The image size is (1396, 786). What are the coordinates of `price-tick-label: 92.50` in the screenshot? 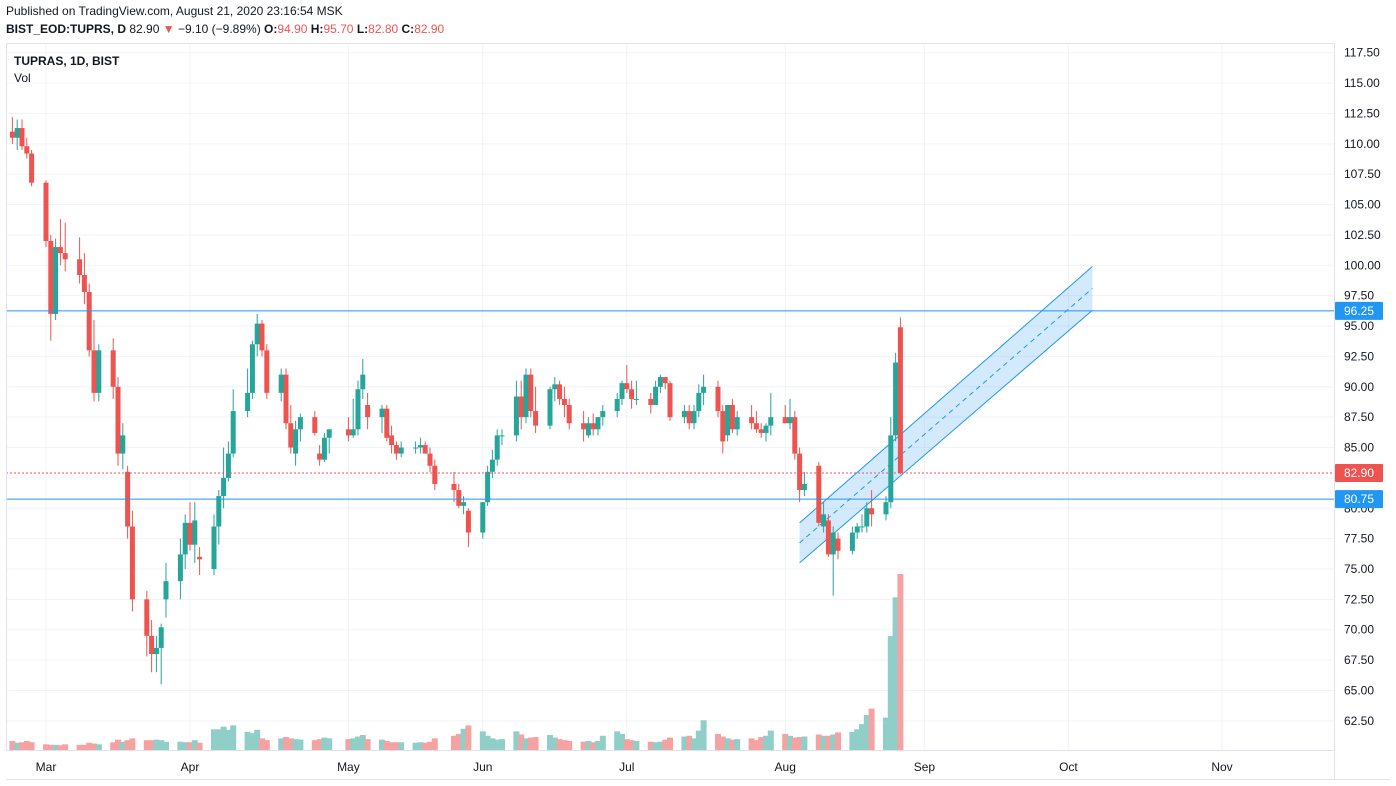 It's located at (1359, 356).